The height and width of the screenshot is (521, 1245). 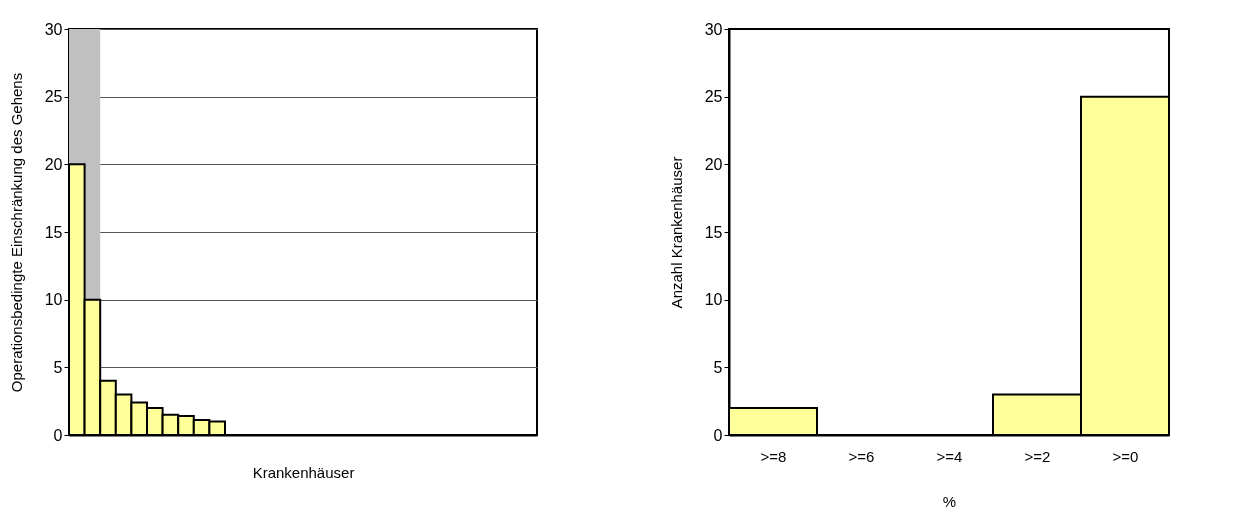 I want to click on x-tick-label: >=2, so click(x=1037, y=456).